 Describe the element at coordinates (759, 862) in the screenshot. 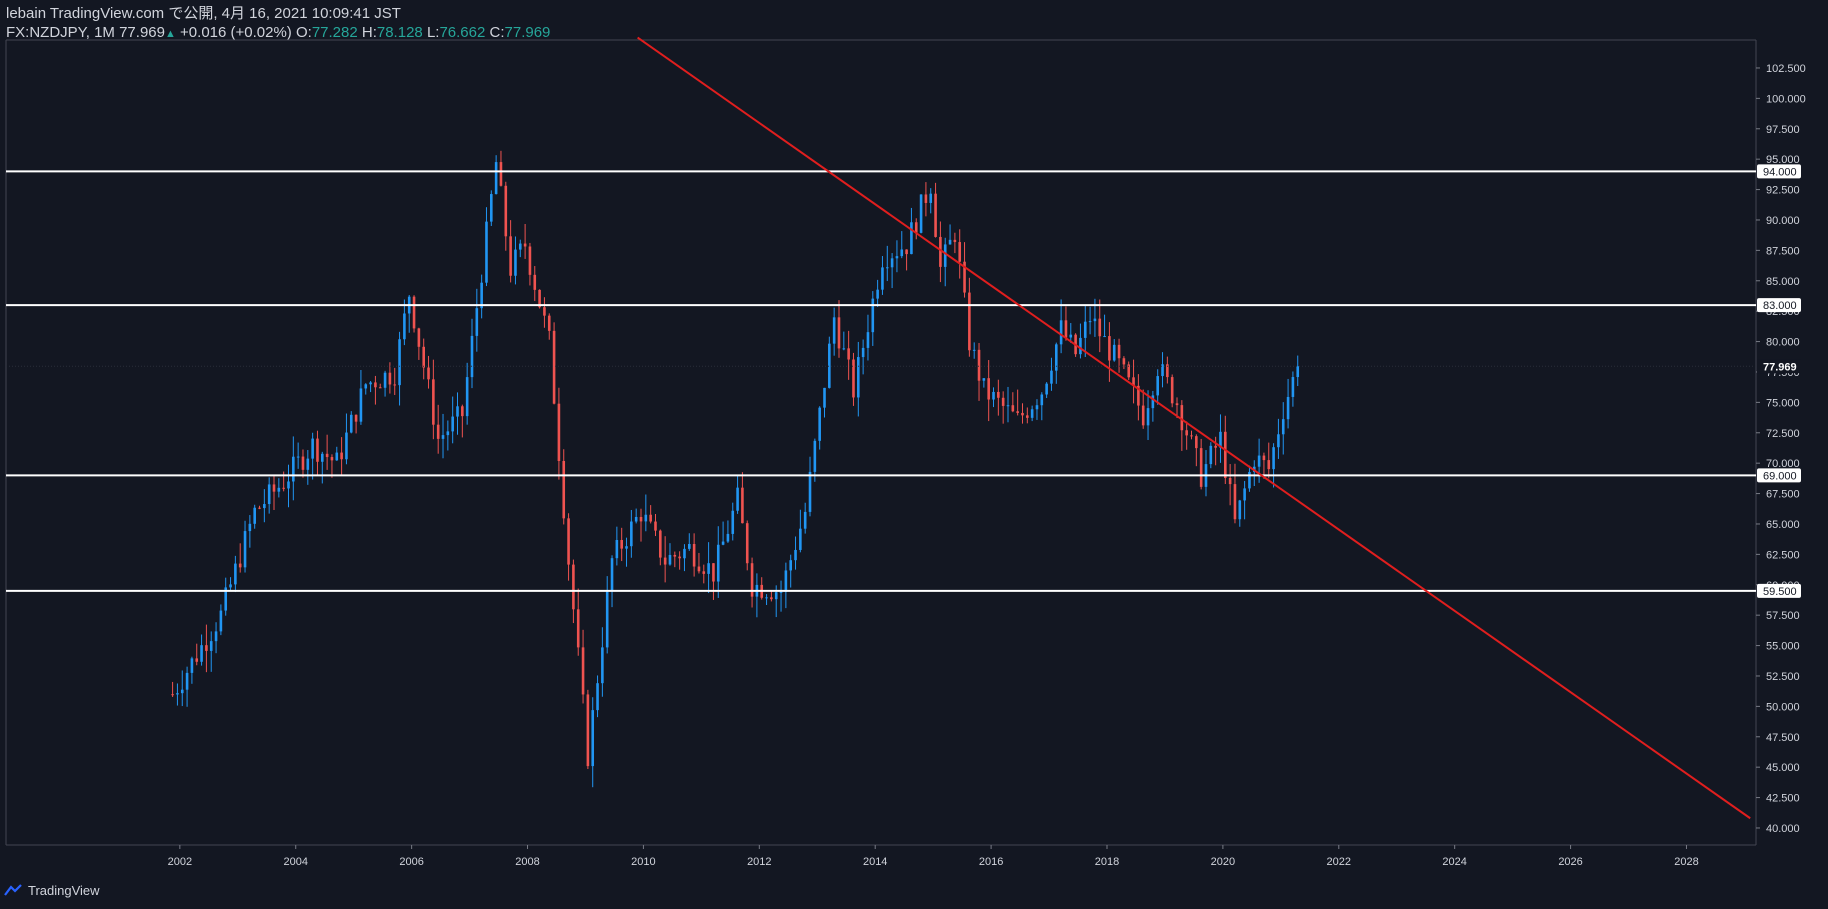

I see `time-tick-label: 2012` at that location.